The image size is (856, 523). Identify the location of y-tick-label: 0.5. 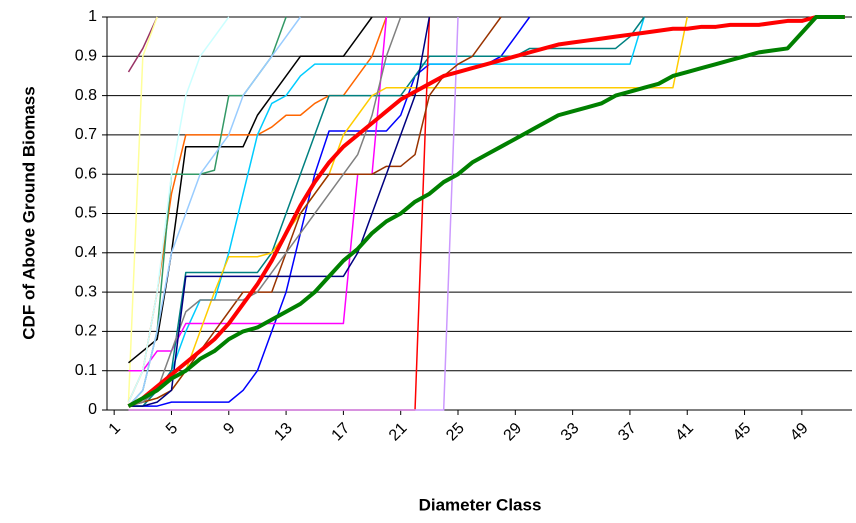
(86, 213).